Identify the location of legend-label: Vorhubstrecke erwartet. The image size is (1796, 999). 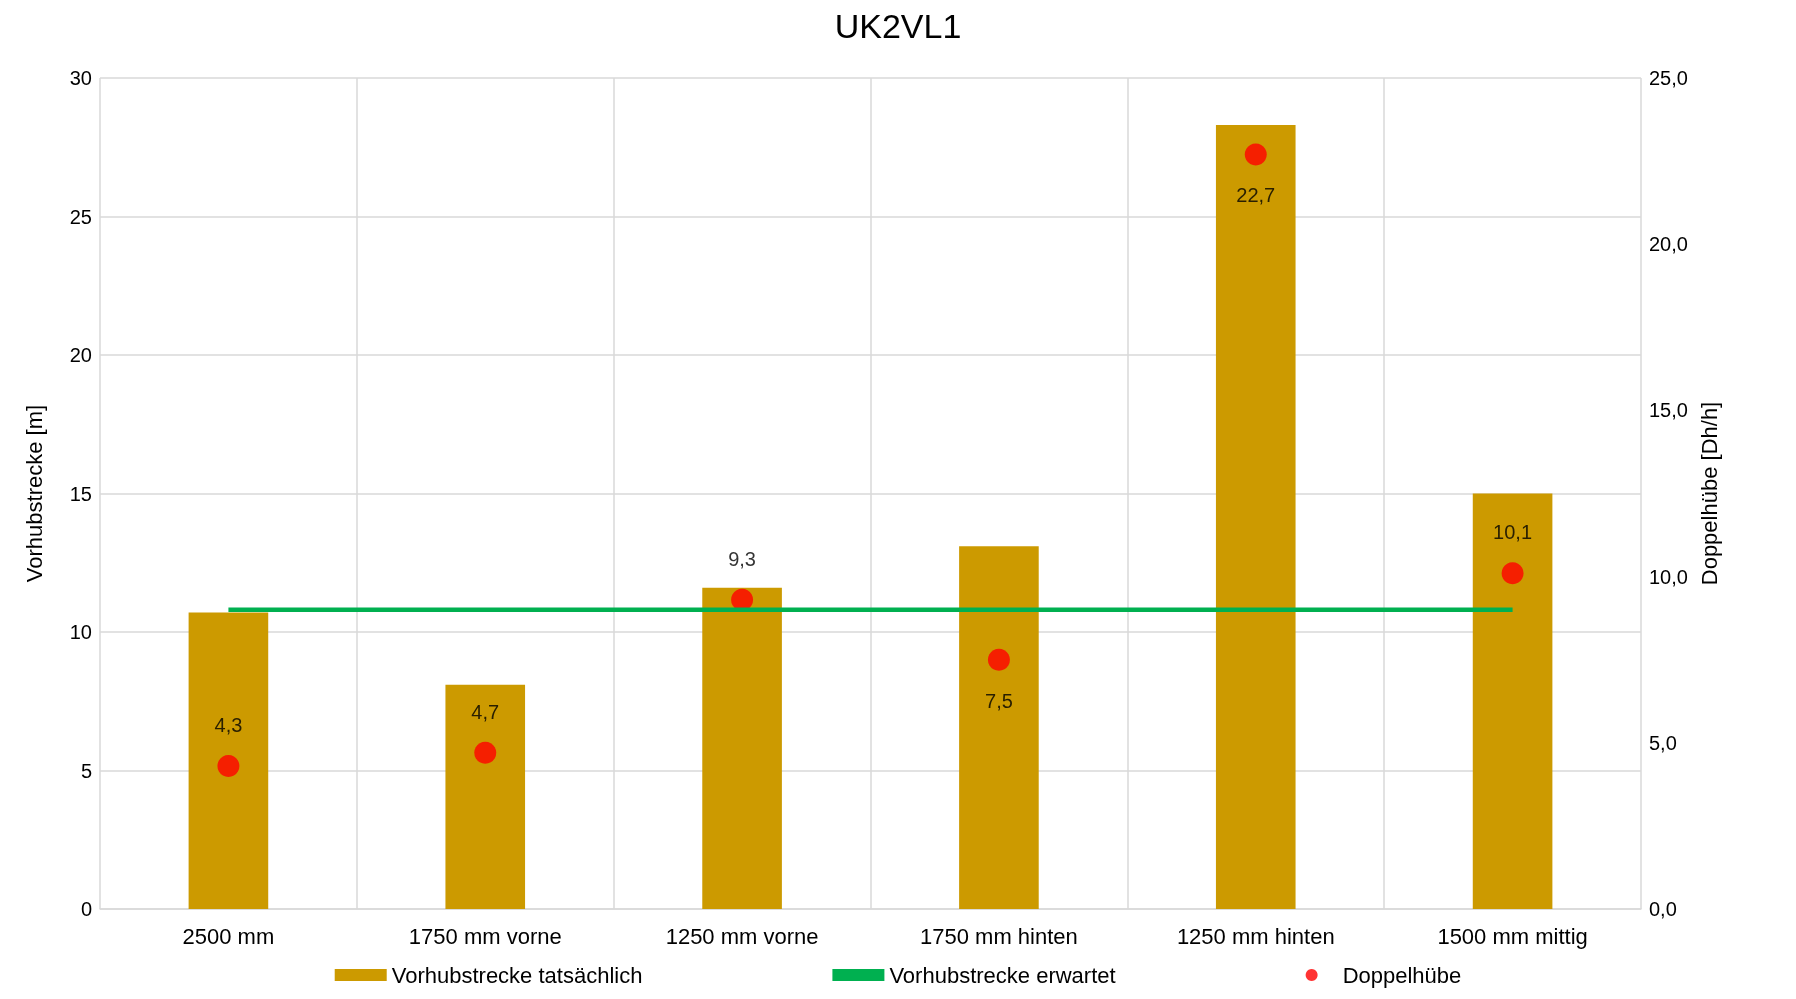
(1002, 975).